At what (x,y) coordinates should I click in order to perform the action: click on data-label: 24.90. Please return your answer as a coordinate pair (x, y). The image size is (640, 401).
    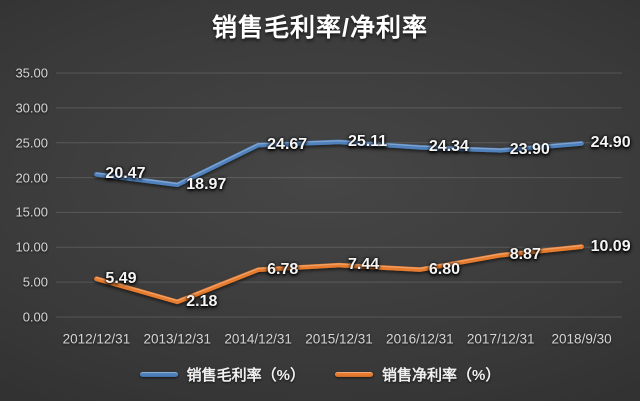
    Looking at the image, I should click on (610, 143).